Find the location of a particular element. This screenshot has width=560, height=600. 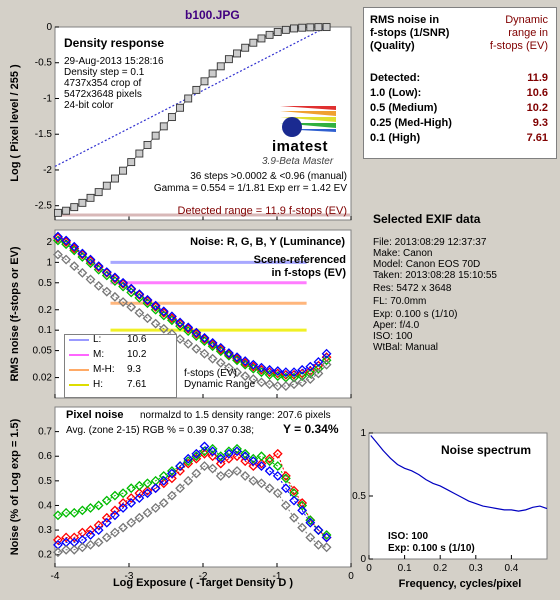

legend-label: L: is located at coordinates (97, 339).